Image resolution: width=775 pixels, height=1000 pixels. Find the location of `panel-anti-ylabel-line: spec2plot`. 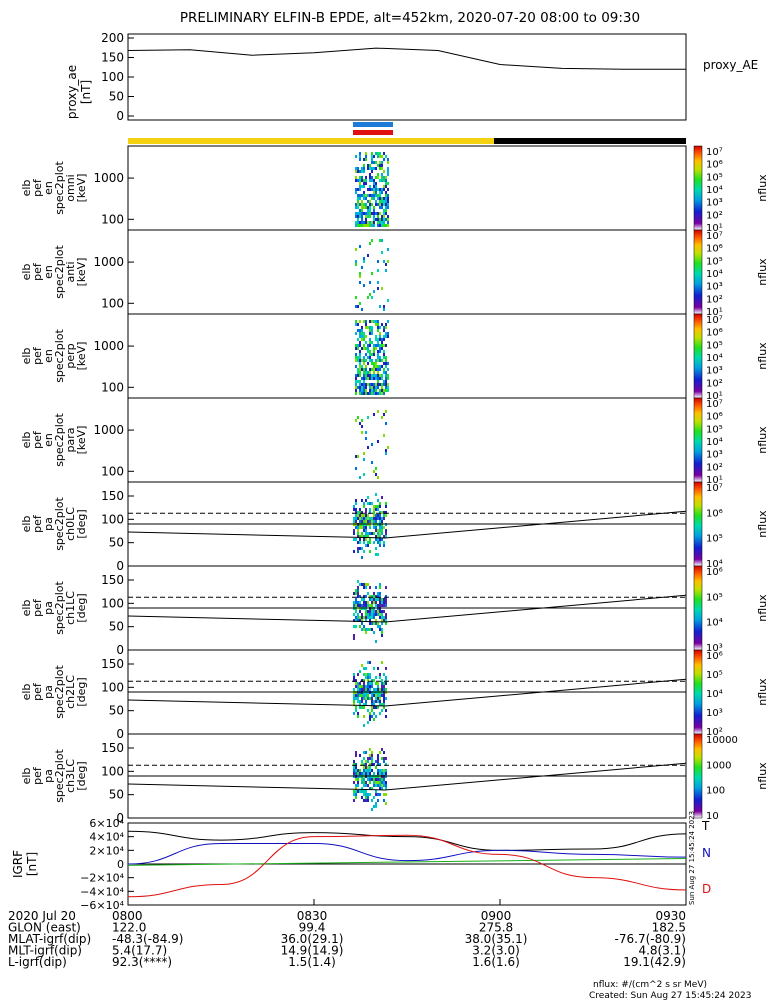

panel-anti-ylabel-line: spec2plot is located at coordinates (59, 272).